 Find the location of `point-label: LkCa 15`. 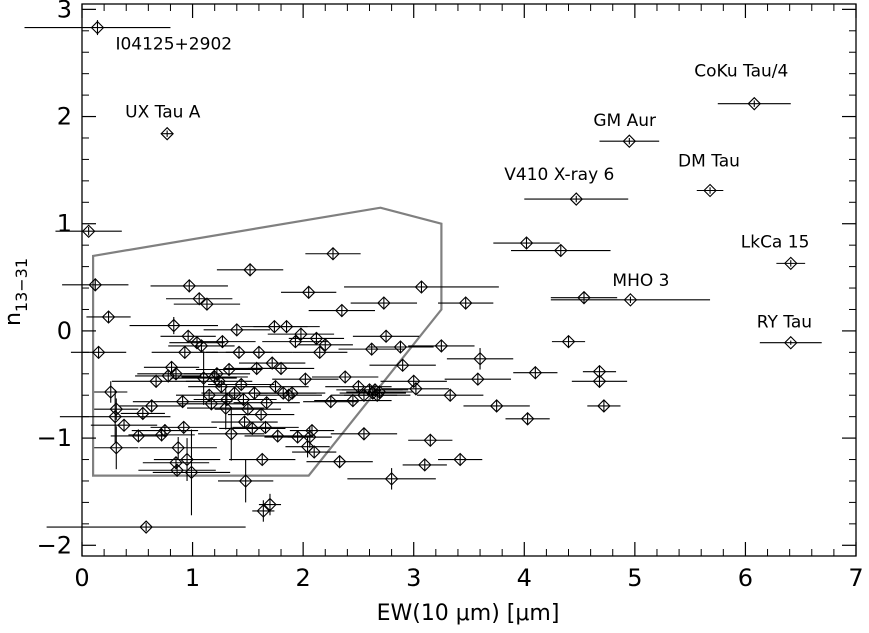

point-label: LkCa 15 is located at coordinates (775, 242).